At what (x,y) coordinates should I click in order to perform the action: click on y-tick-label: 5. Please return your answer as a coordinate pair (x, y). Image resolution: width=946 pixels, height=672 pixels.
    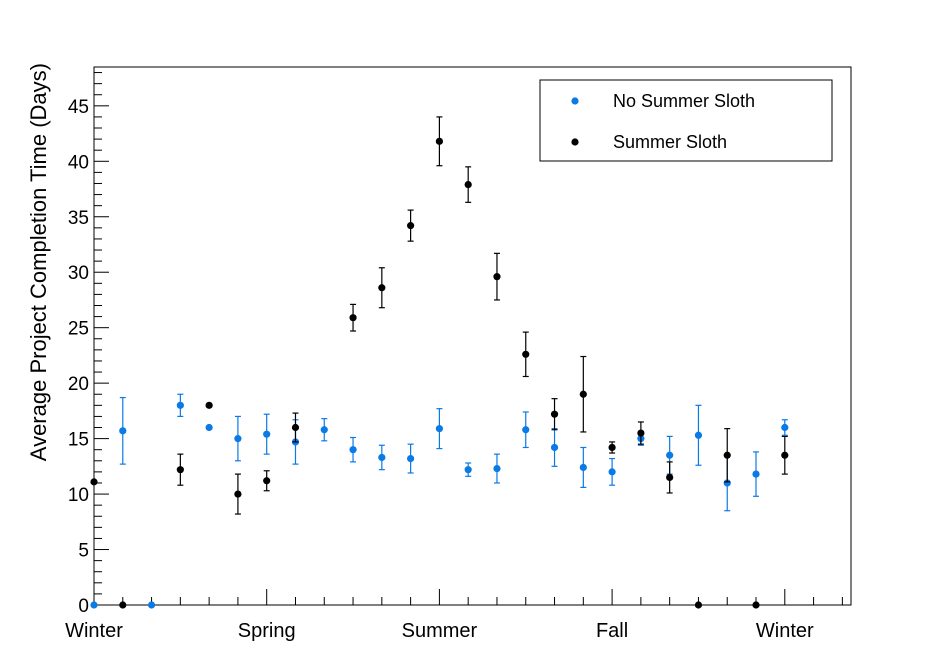
    Looking at the image, I should click on (83, 551).